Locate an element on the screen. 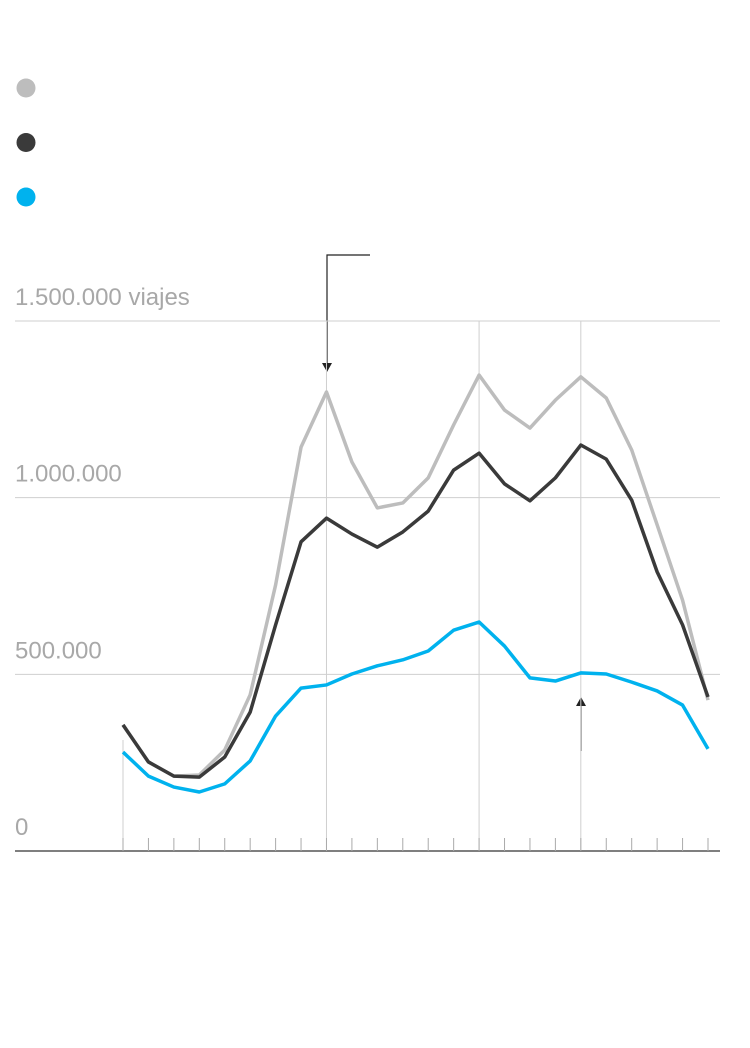  arrow-head is located at coordinates (327, 367).